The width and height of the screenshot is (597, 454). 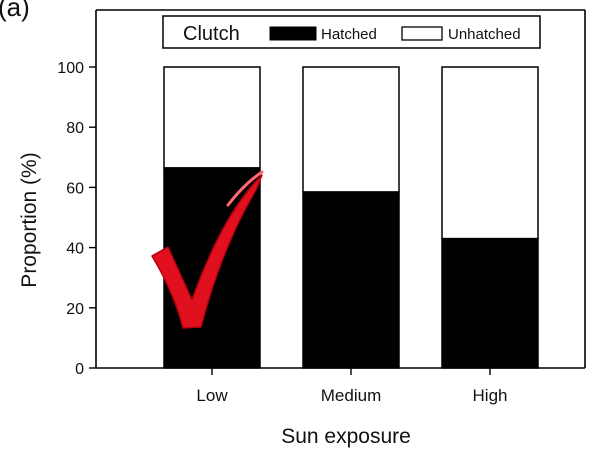 What do you see at coordinates (351, 395) in the screenshot?
I see `x-tick-label-medium: Medium` at bounding box center [351, 395].